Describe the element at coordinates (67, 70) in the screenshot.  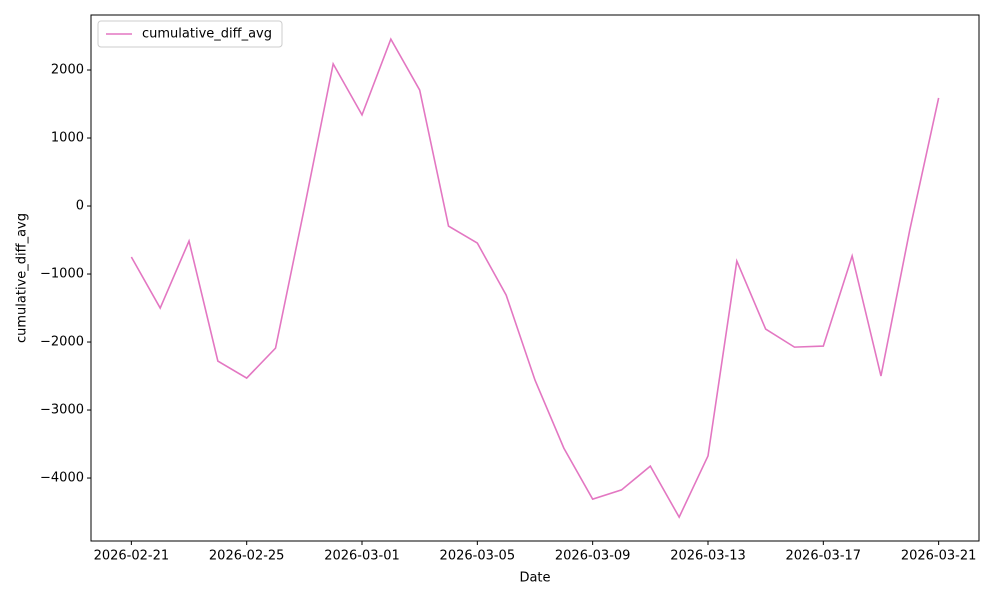
I see `y-tick-label: 2000` at that location.